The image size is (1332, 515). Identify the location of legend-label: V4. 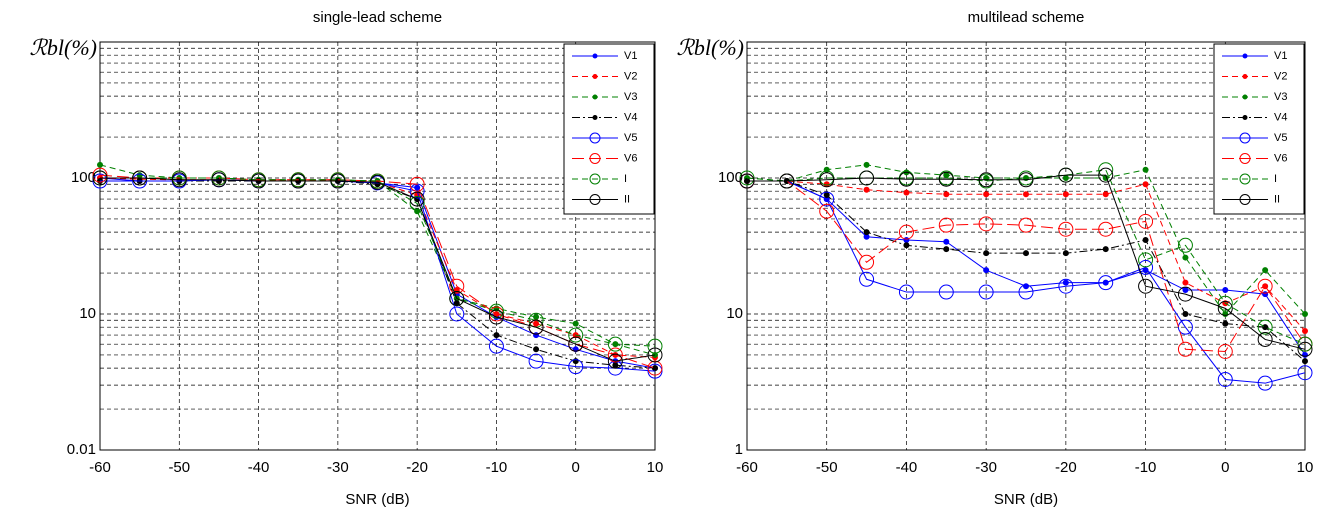
(1280, 117).